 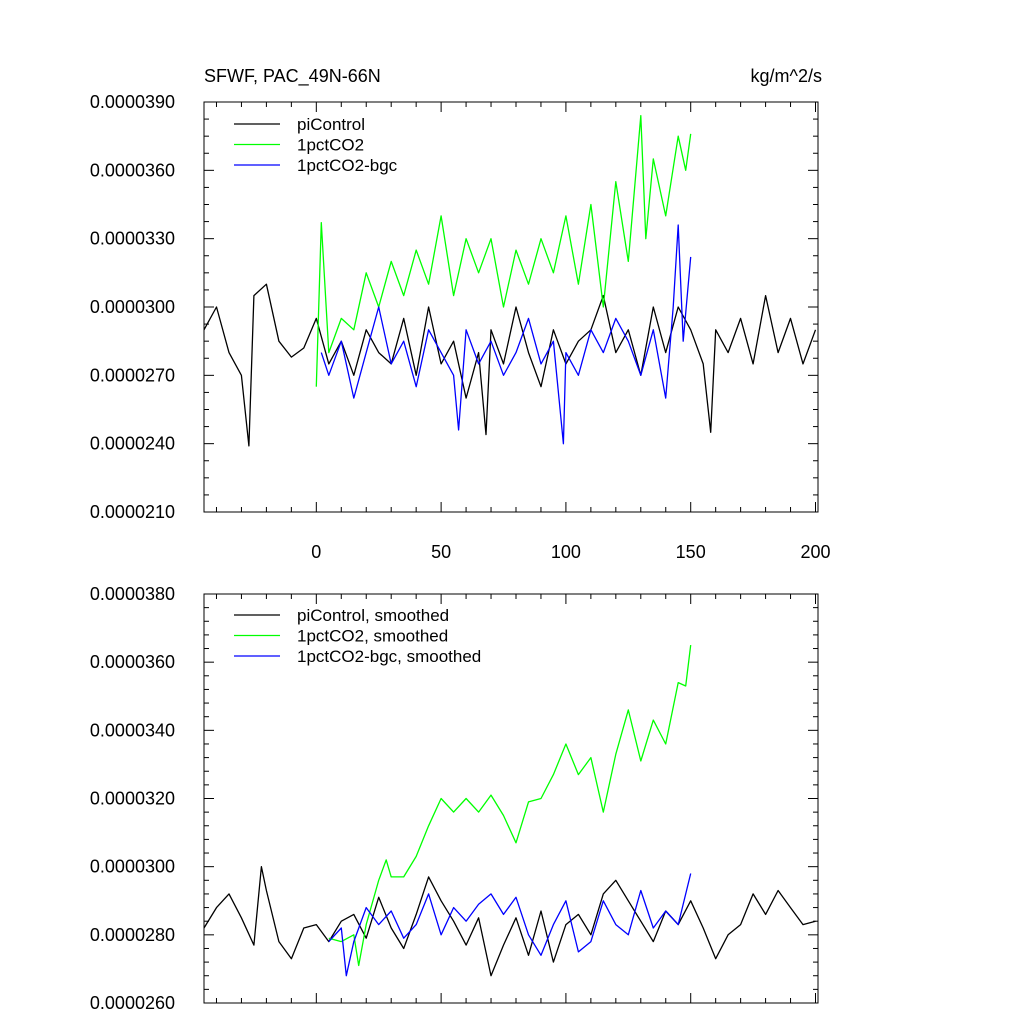 I want to click on y-tick-label: 0.0000390, so click(x=132, y=102).